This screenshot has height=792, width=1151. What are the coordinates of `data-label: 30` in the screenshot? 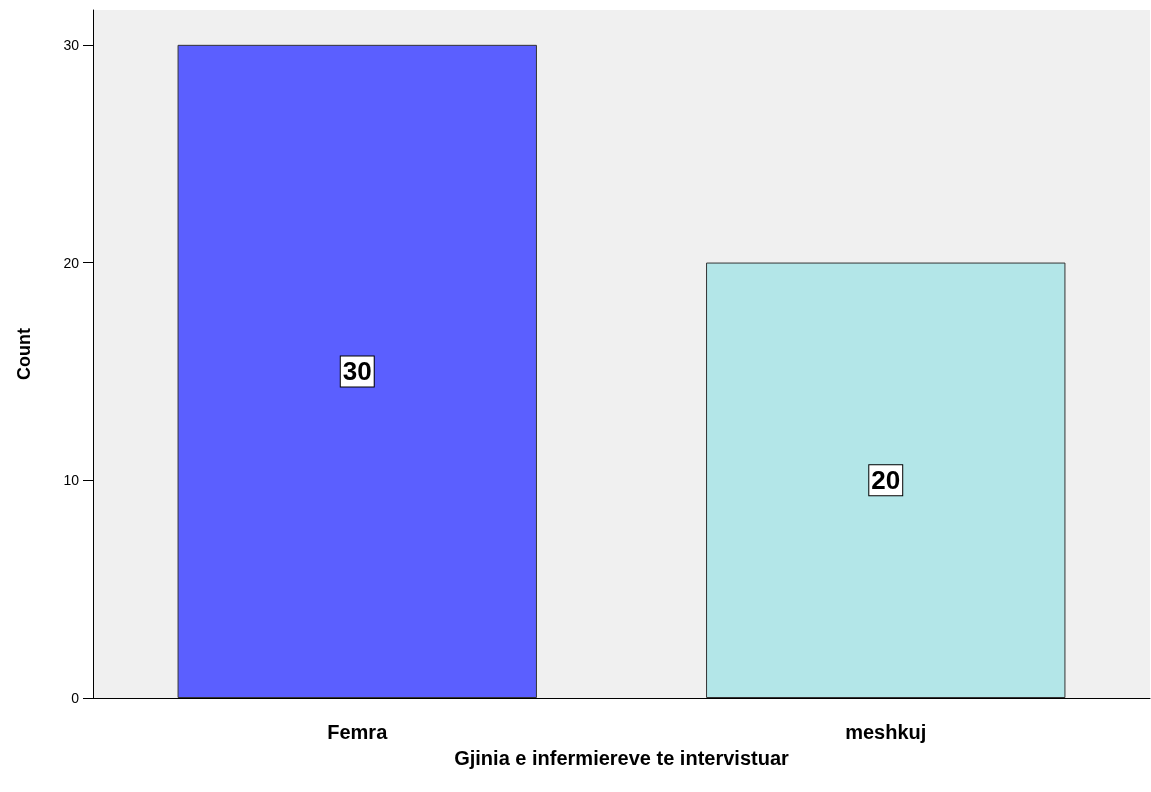 It's located at (357, 371).